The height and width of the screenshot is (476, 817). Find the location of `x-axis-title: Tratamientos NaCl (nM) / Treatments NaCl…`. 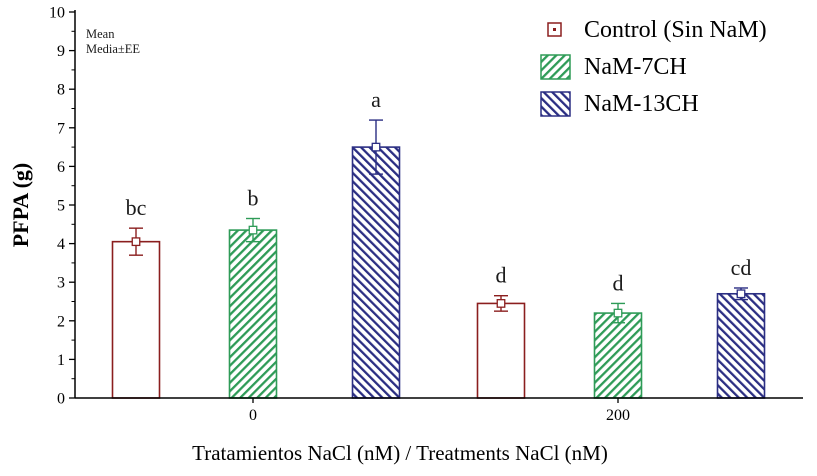

x-axis-title: Tratamientos NaCl (nM) / Treatments NaCl… is located at coordinates (400, 453).